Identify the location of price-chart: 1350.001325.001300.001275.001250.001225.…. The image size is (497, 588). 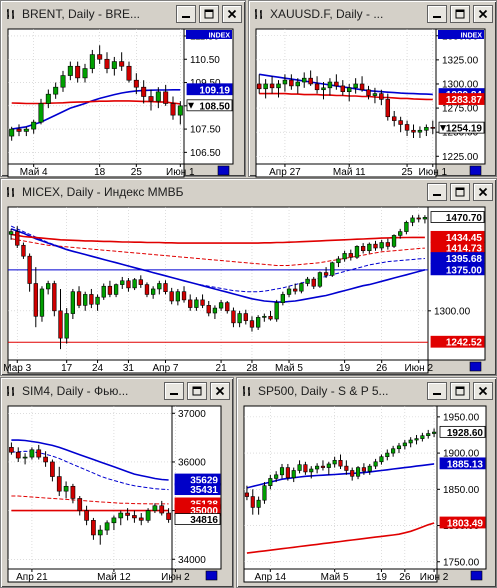
(368, 89).